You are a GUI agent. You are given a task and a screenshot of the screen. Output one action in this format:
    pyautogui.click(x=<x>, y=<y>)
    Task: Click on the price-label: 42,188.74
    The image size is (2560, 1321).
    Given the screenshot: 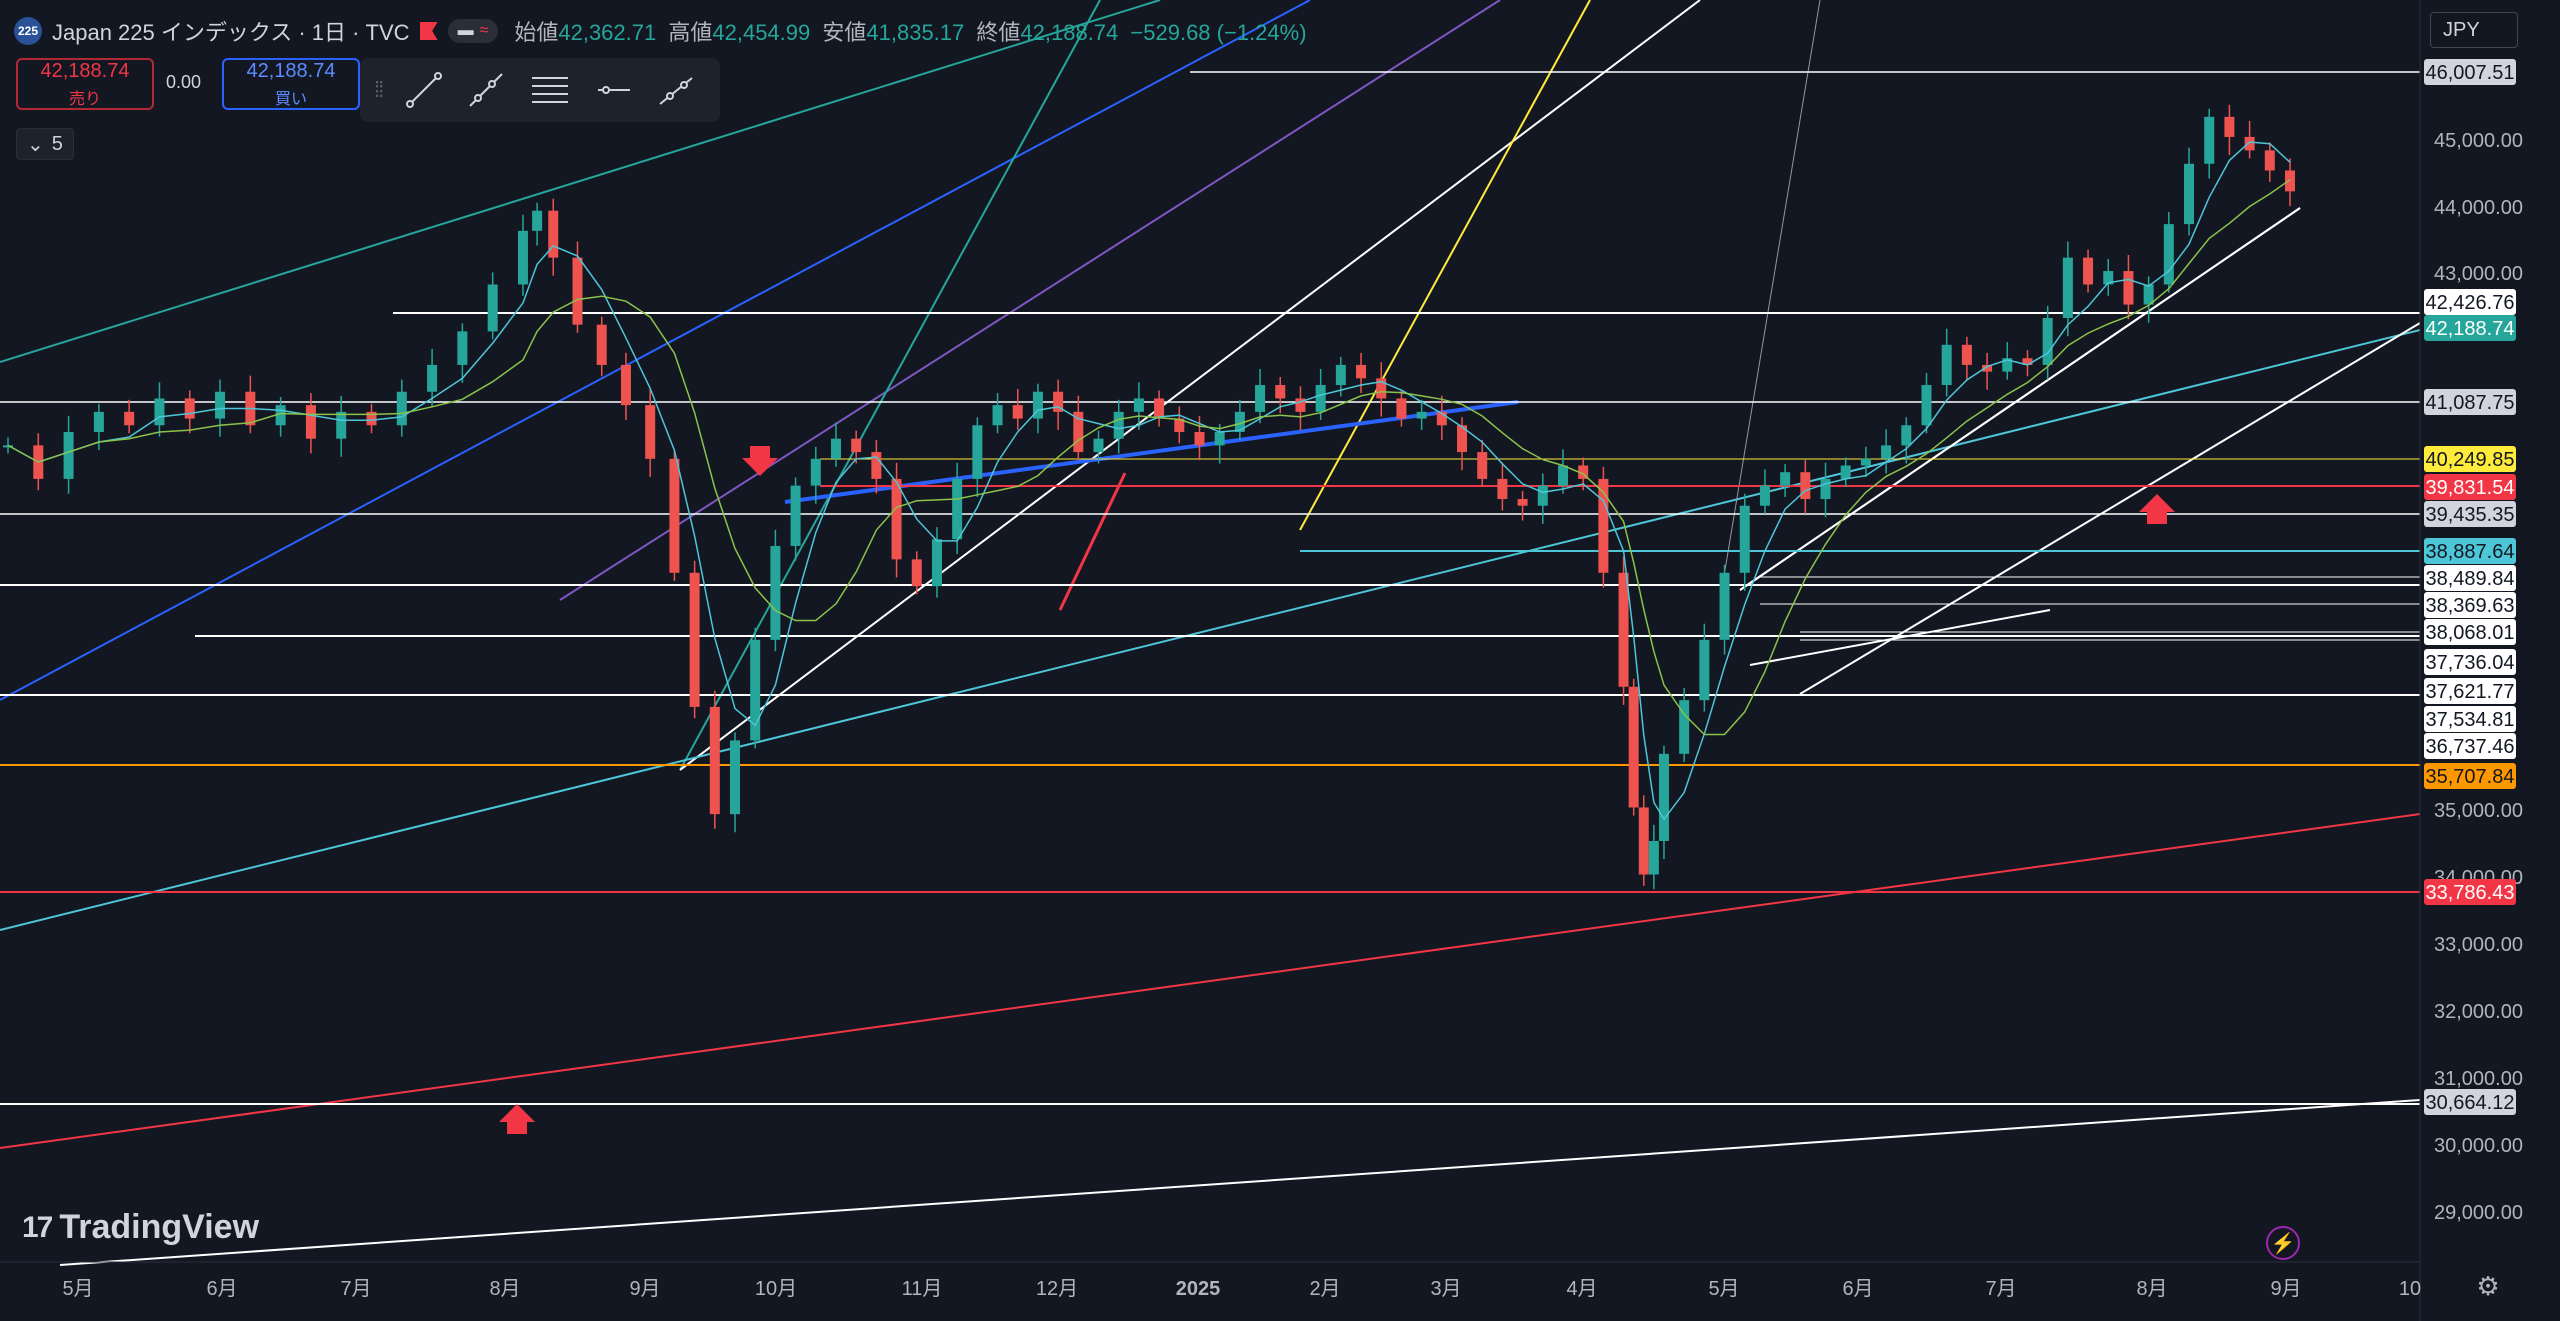 What is the action you would take?
    pyautogui.click(x=2470, y=329)
    